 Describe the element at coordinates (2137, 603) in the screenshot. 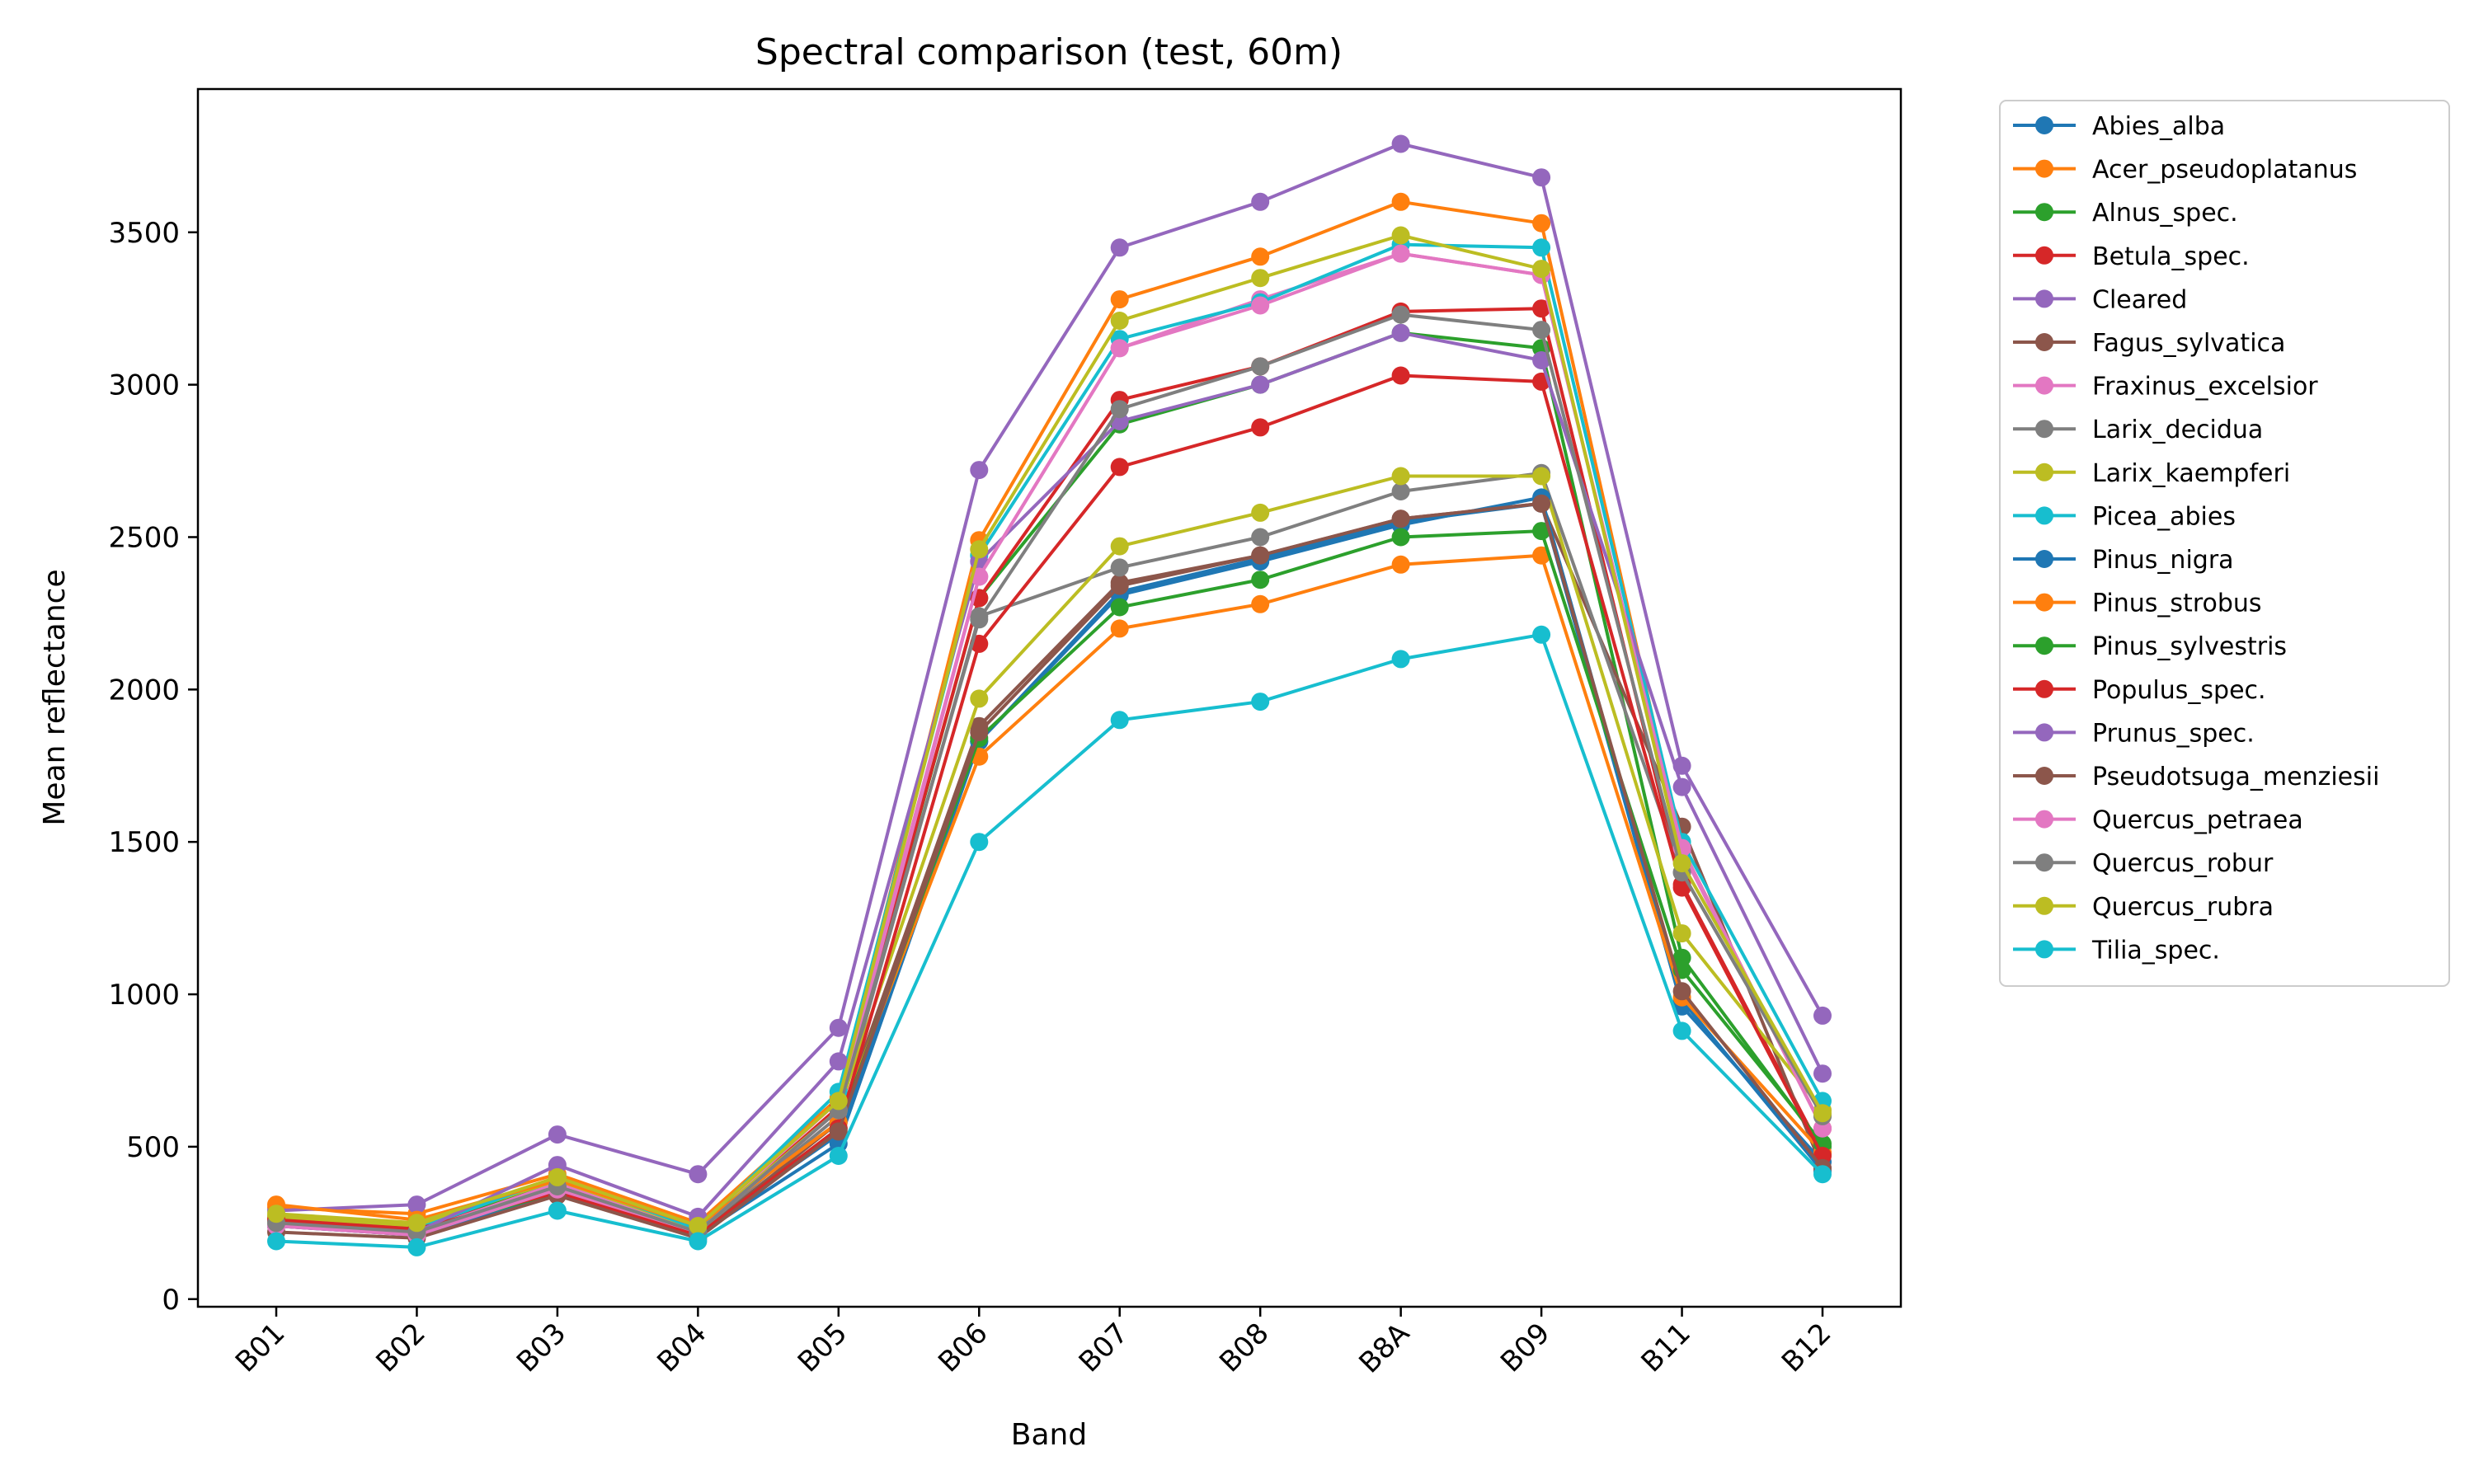

I see `legend-item: Pinus_strobus` at that location.